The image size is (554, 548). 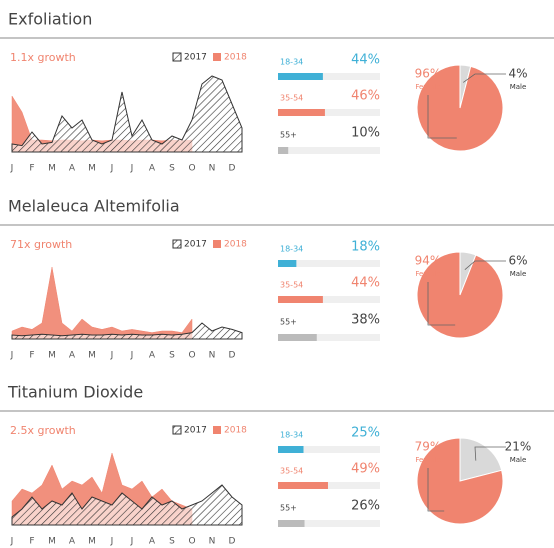 What do you see at coordinates (365, 133) in the screenshot?
I see `age-value: 10%` at bounding box center [365, 133].